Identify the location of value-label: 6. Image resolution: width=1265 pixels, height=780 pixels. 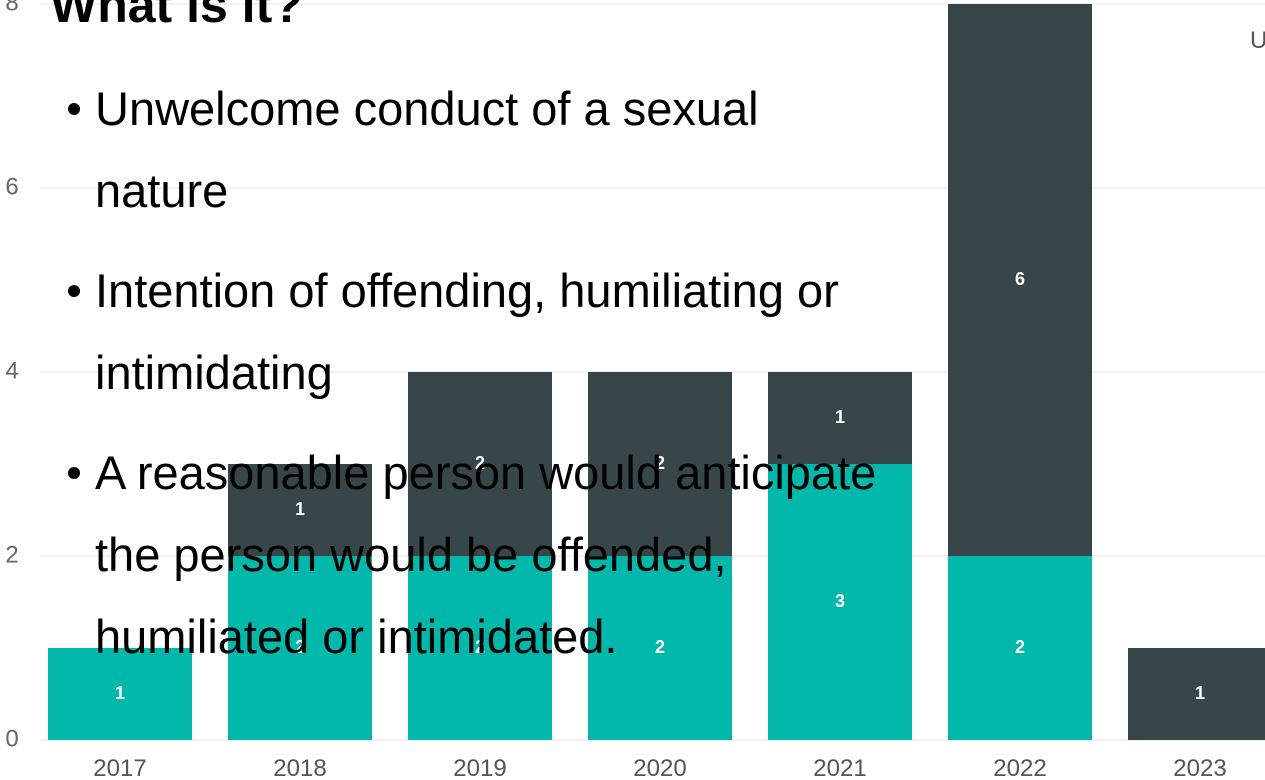
(1020, 279).